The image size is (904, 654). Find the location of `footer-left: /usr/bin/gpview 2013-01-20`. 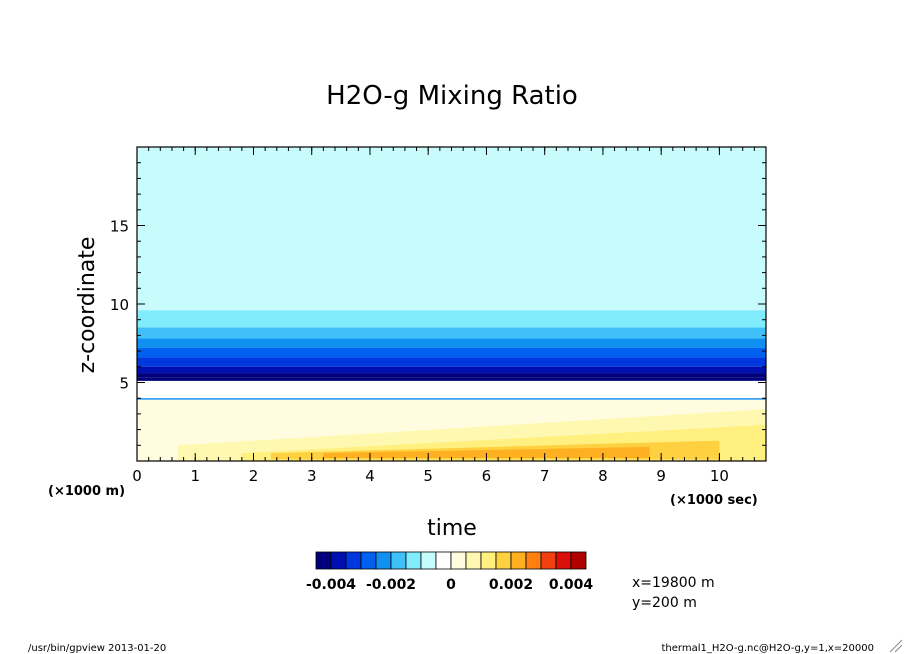

footer-left: /usr/bin/gpview 2013-01-20 is located at coordinates (97, 648).